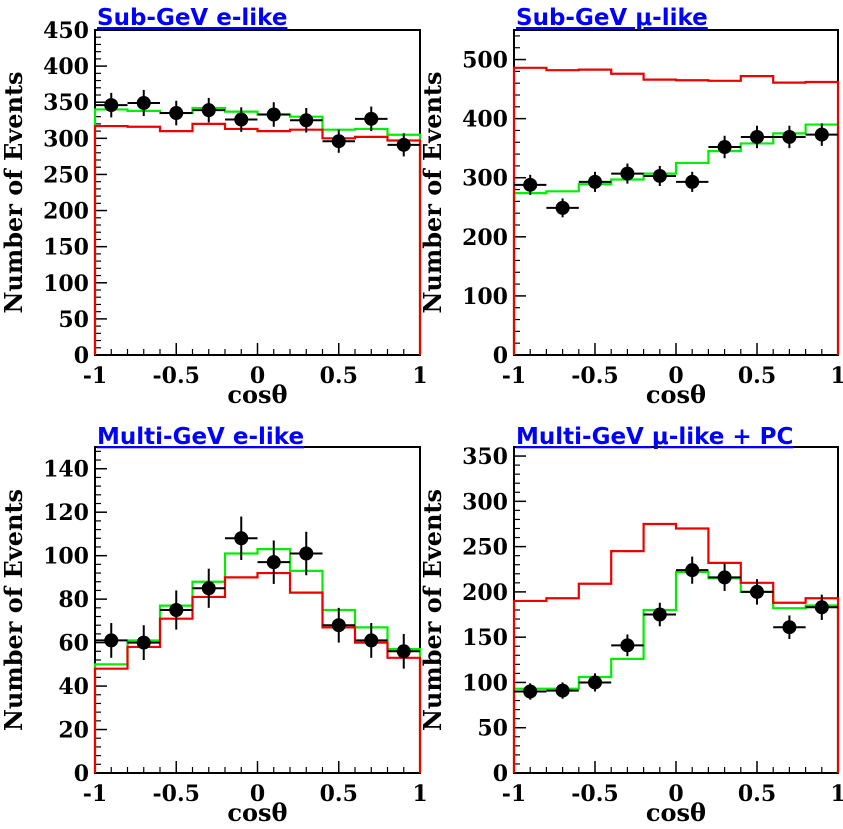 This screenshot has width=843, height=829. I want to click on y-tick-label: 20, so click(73, 731).